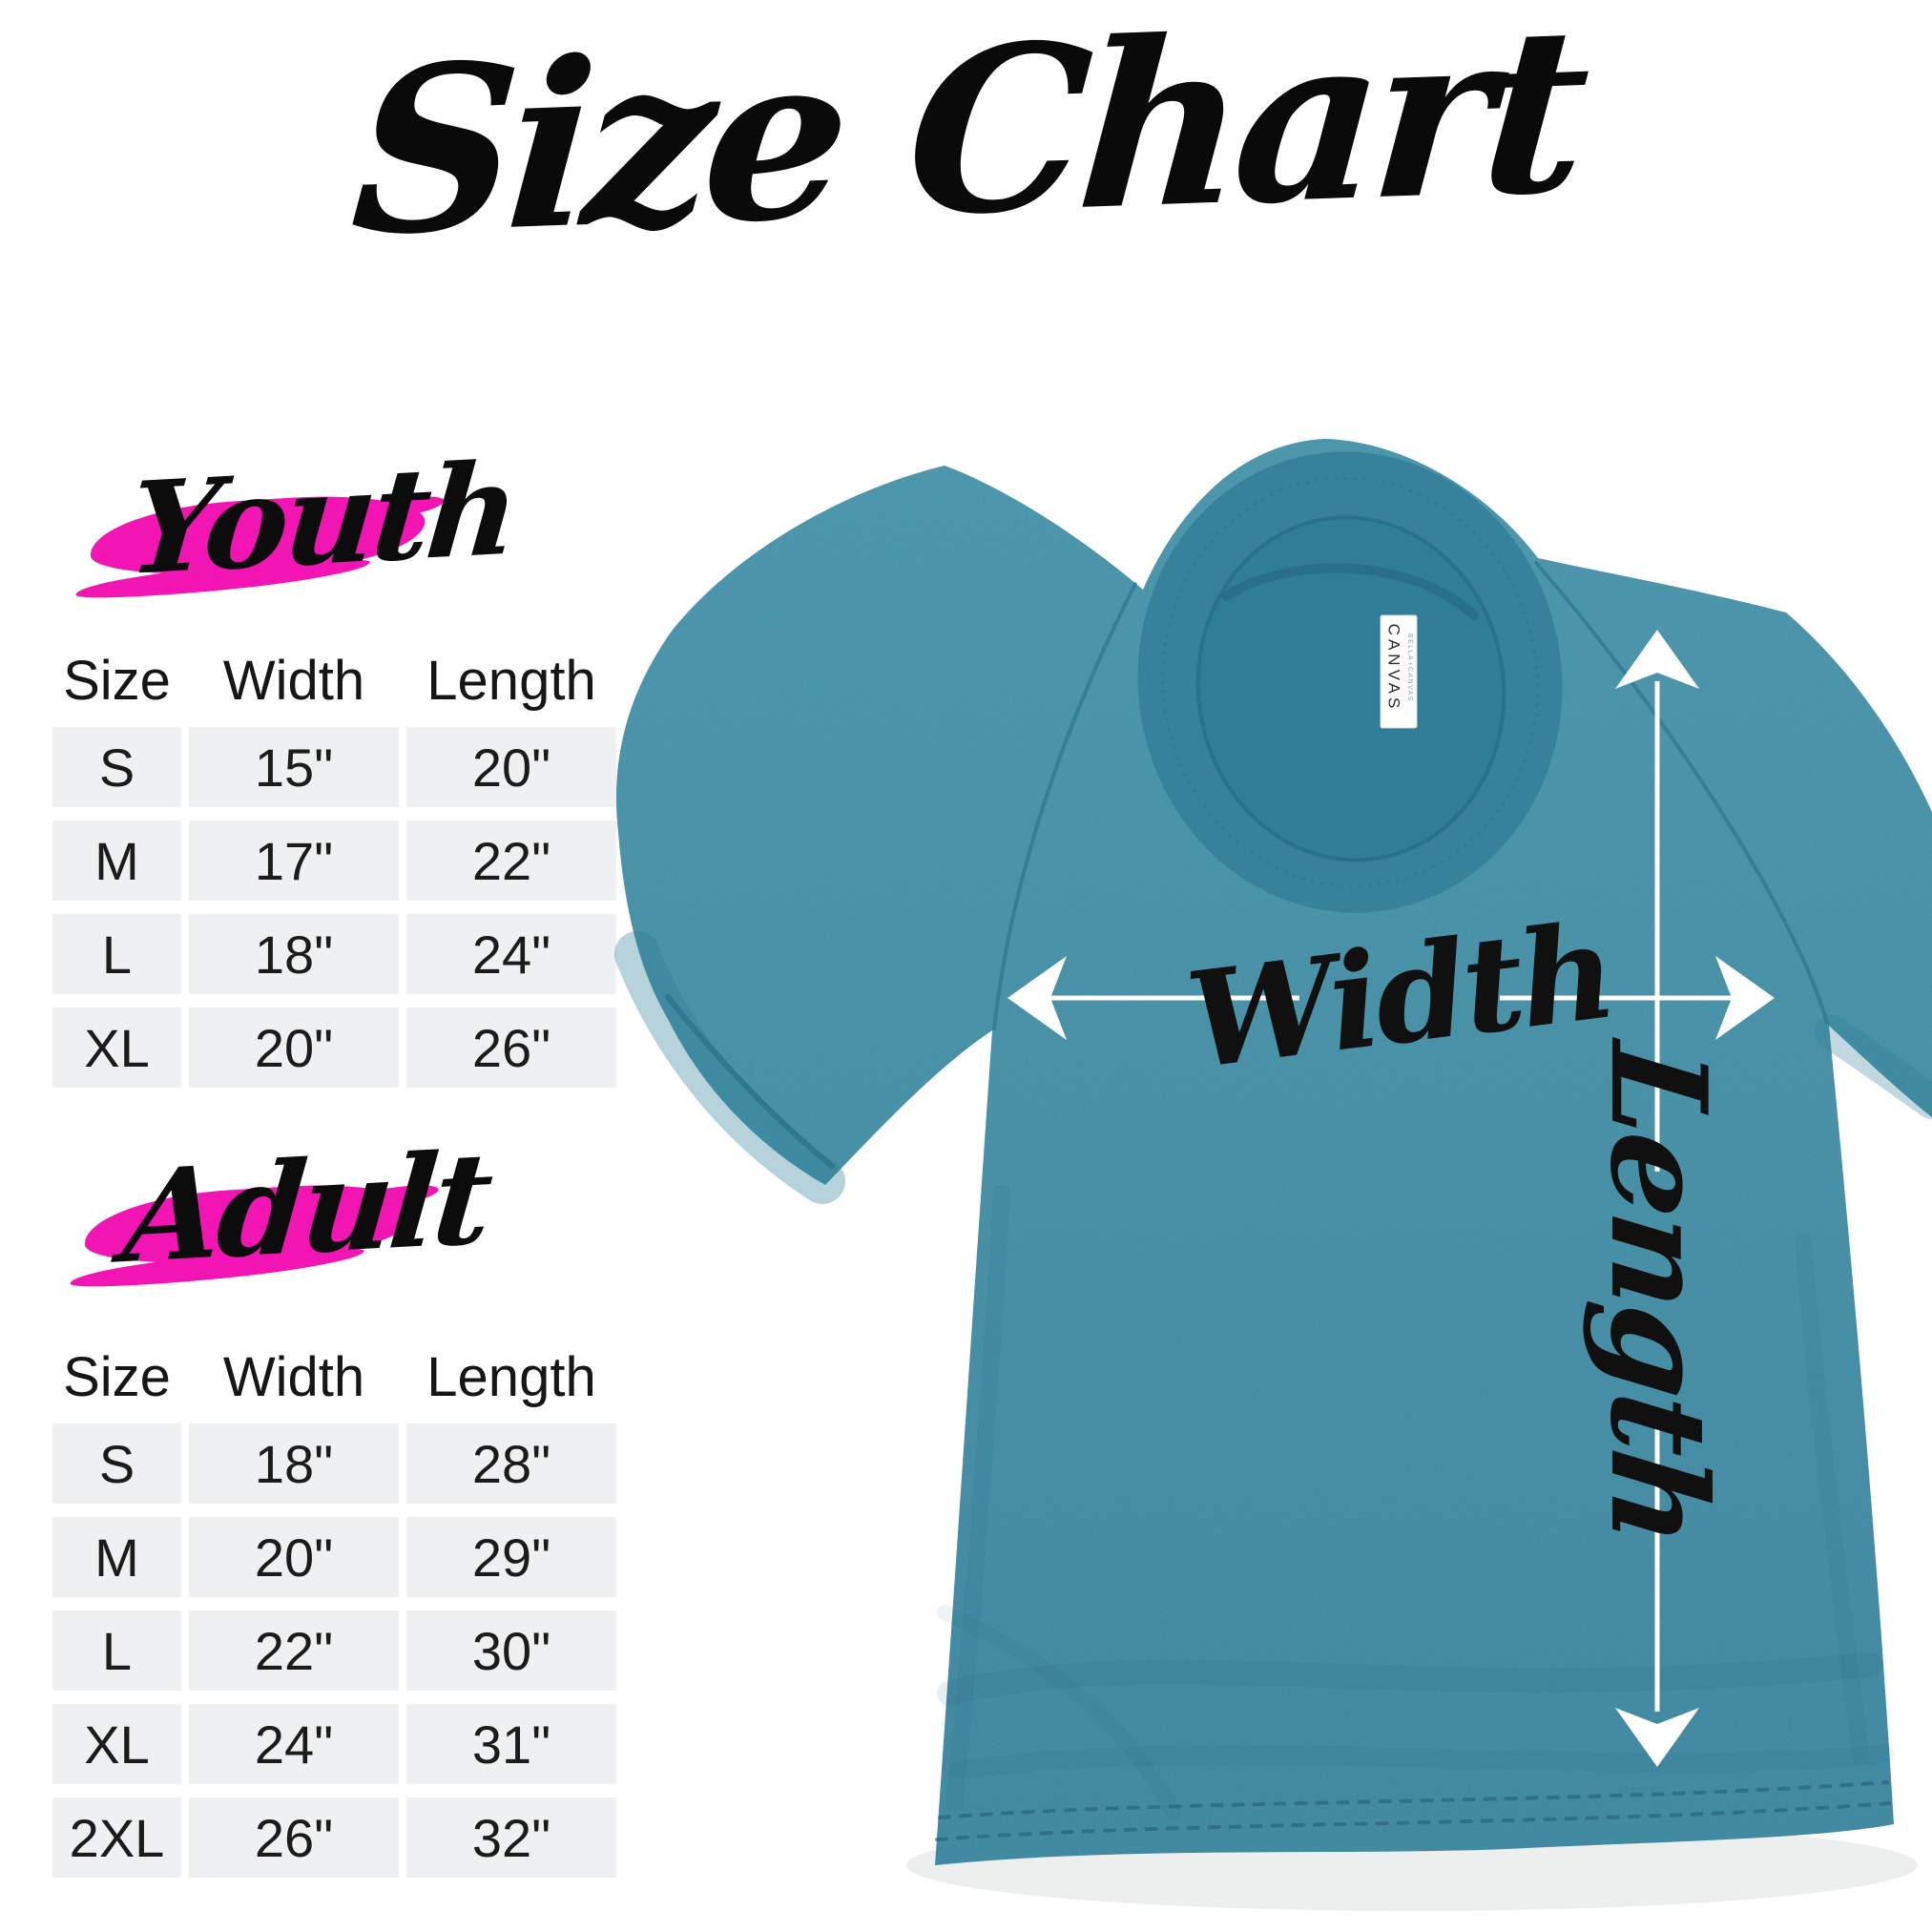  What do you see at coordinates (294, 861) in the screenshot?
I see `width-cell: 17"` at bounding box center [294, 861].